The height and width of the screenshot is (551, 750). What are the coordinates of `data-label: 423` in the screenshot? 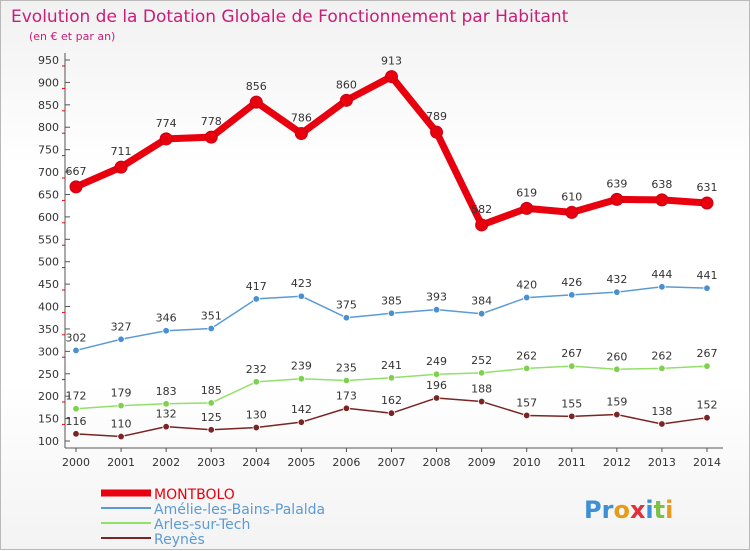 It's located at (301, 283).